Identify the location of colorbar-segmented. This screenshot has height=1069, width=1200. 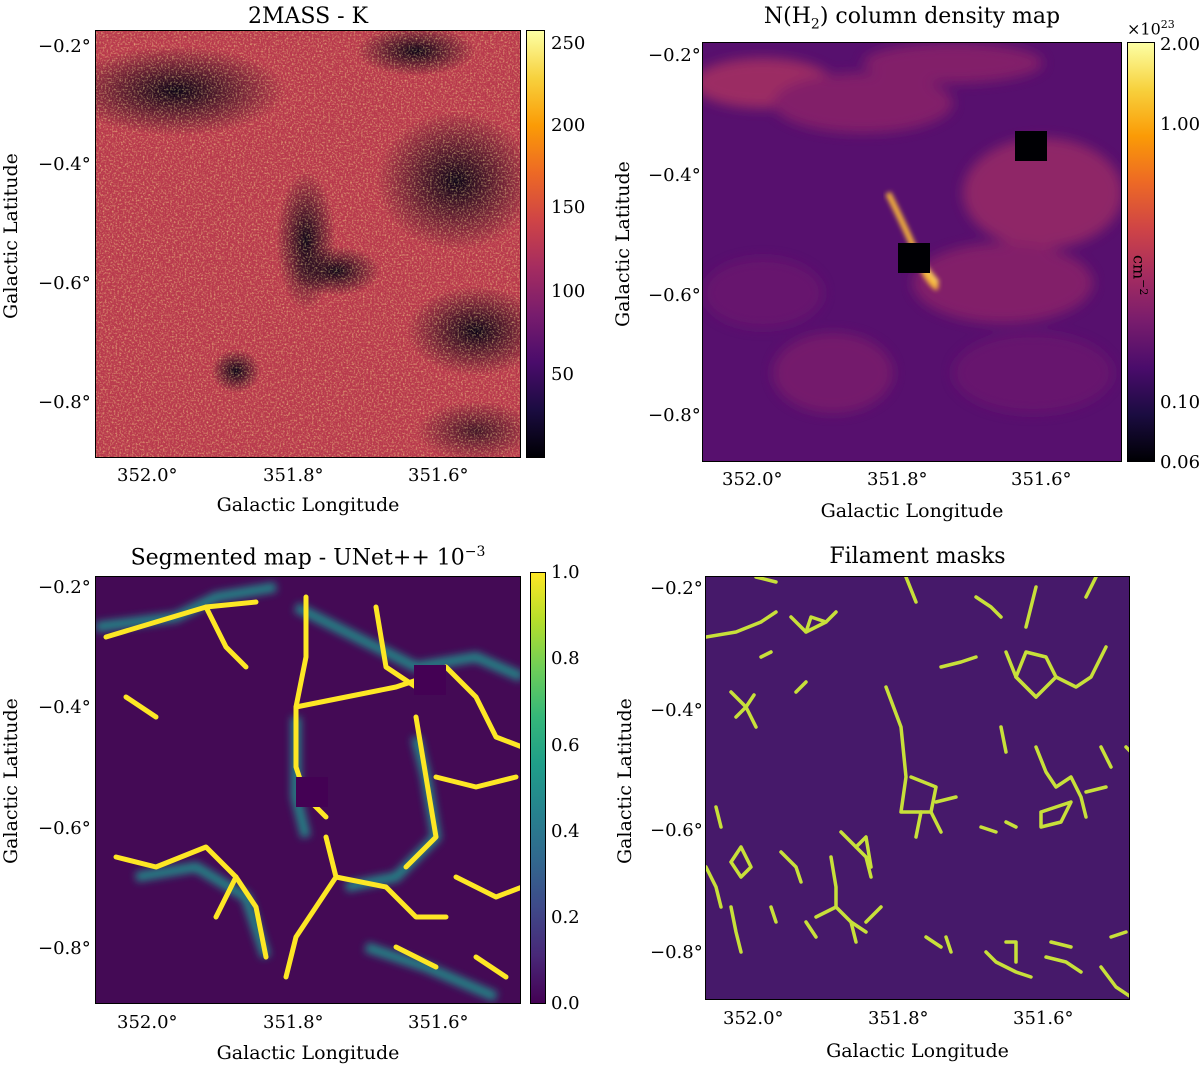
(538, 788).